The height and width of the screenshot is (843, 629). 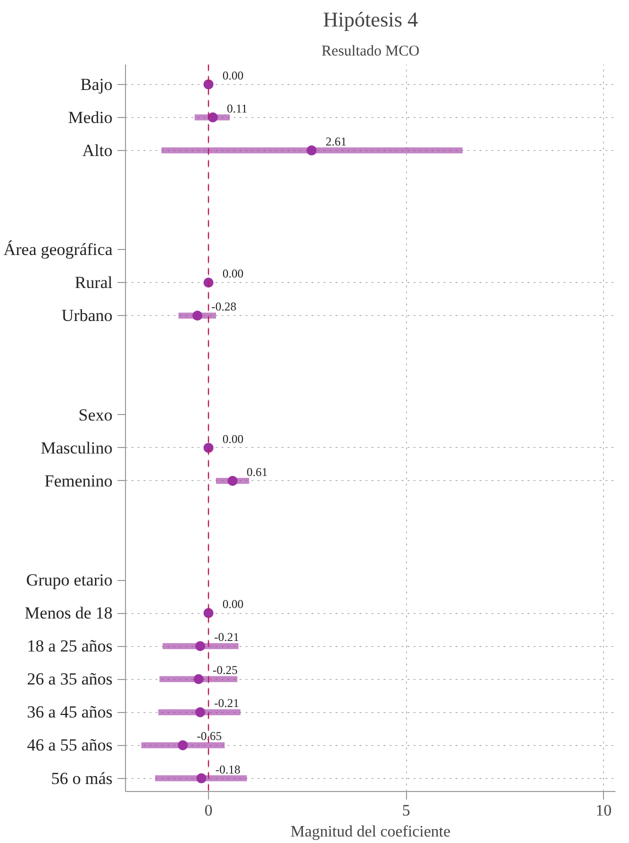 I want to click on x-tick-label: 10, so click(x=604, y=811).